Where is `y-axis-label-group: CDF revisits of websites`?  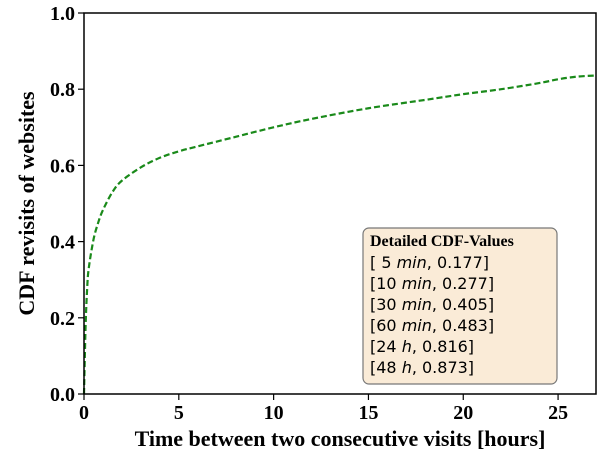
y-axis-label-group: CDF revisits of websites is located at coordinates (26, 203).